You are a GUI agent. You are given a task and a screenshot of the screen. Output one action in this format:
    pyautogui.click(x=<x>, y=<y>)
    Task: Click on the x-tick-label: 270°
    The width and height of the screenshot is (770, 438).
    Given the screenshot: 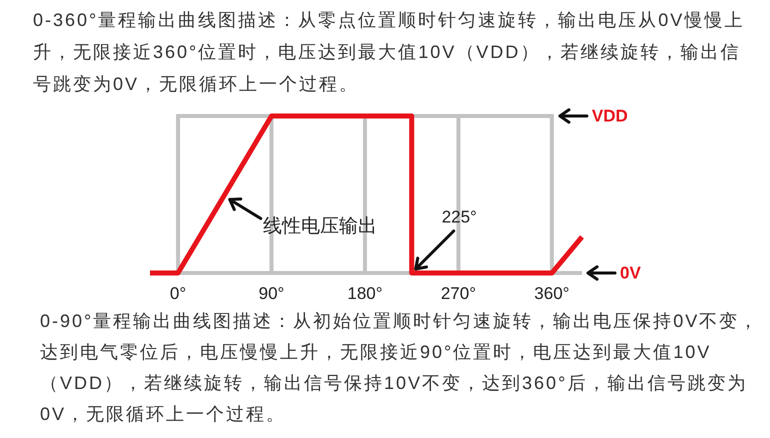 What is the action you would take?
    pyautogui.click(x=458, y=293)
    